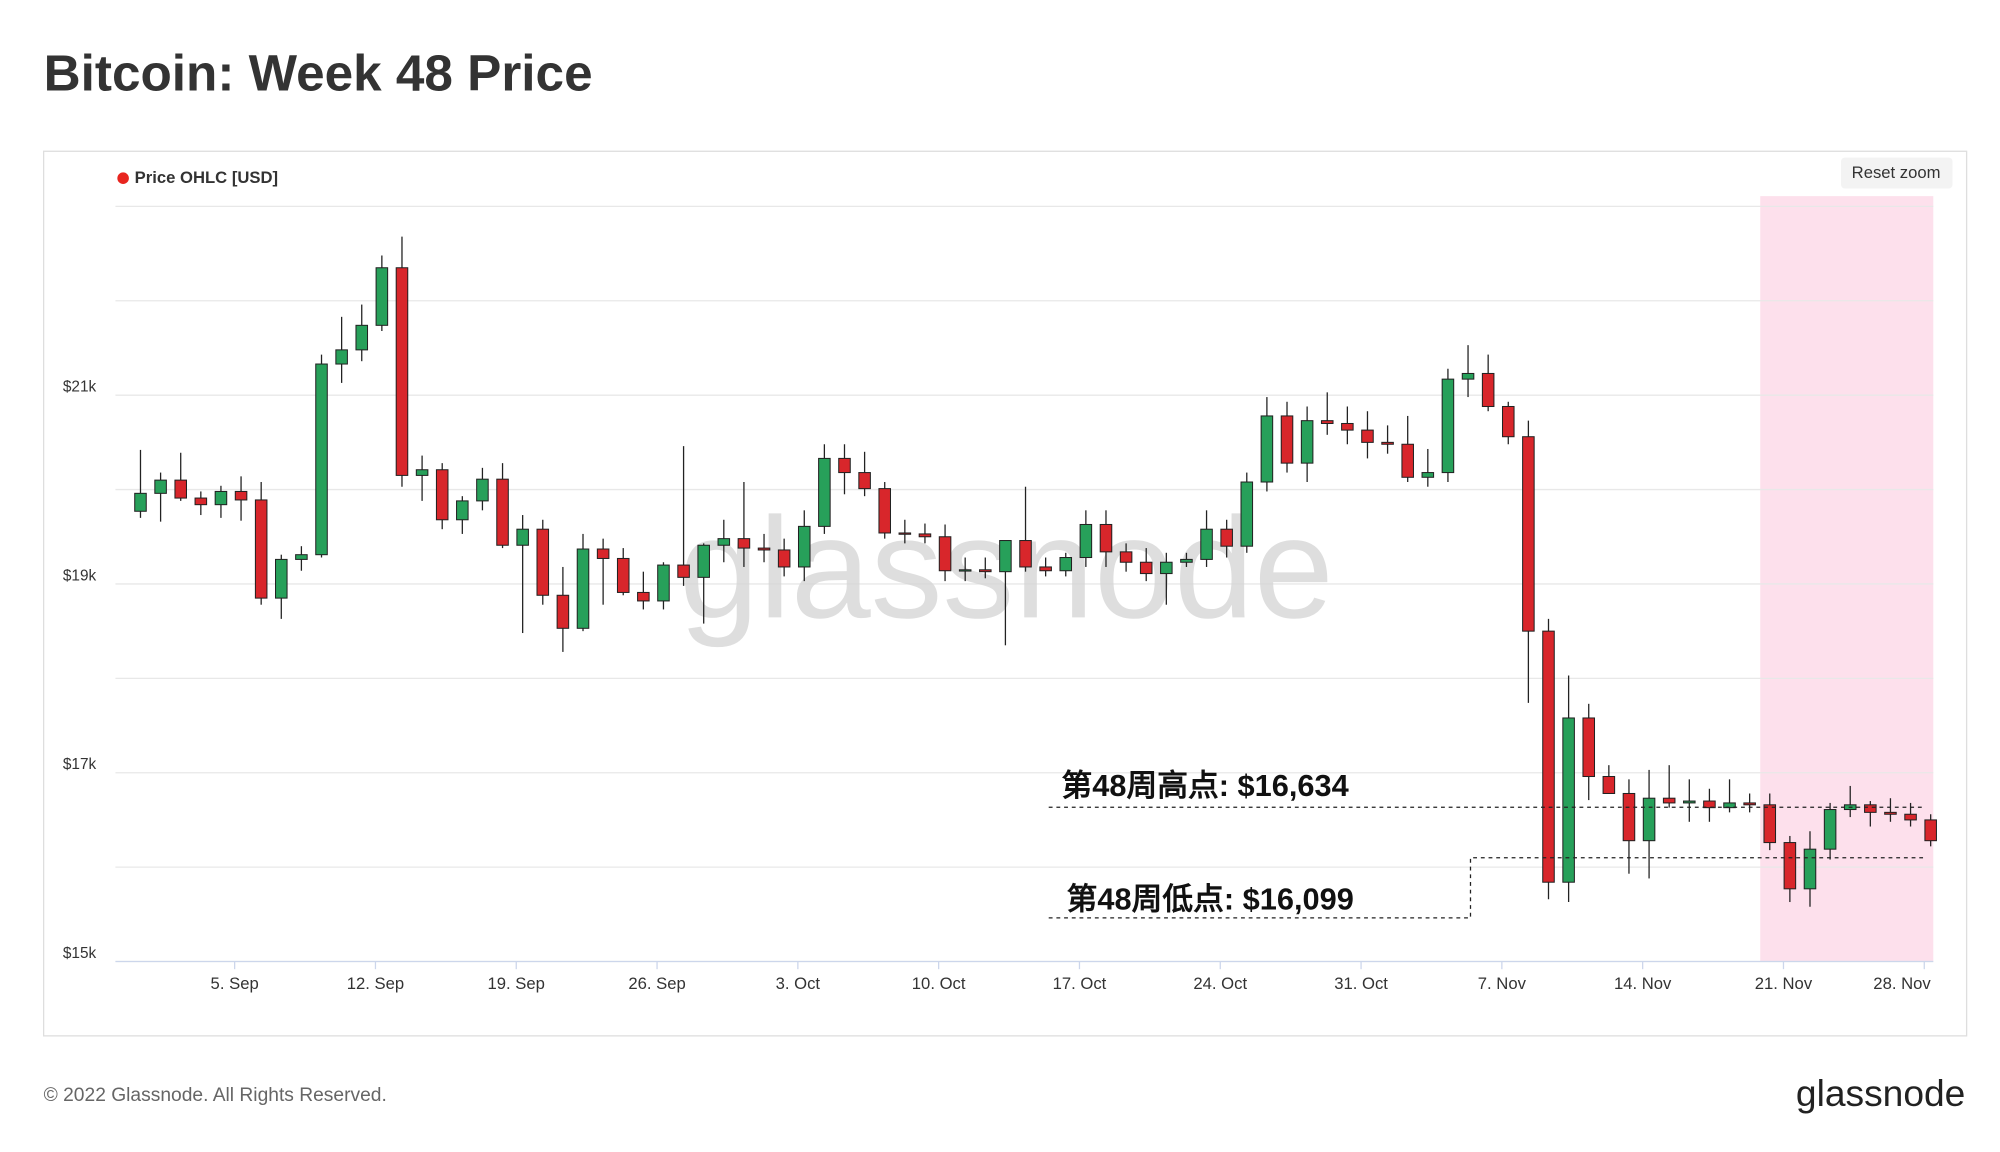  Describe the element at coordinates (656, 983) in the screenshot. I see `x-tick-label: 26. Sep` at that location.